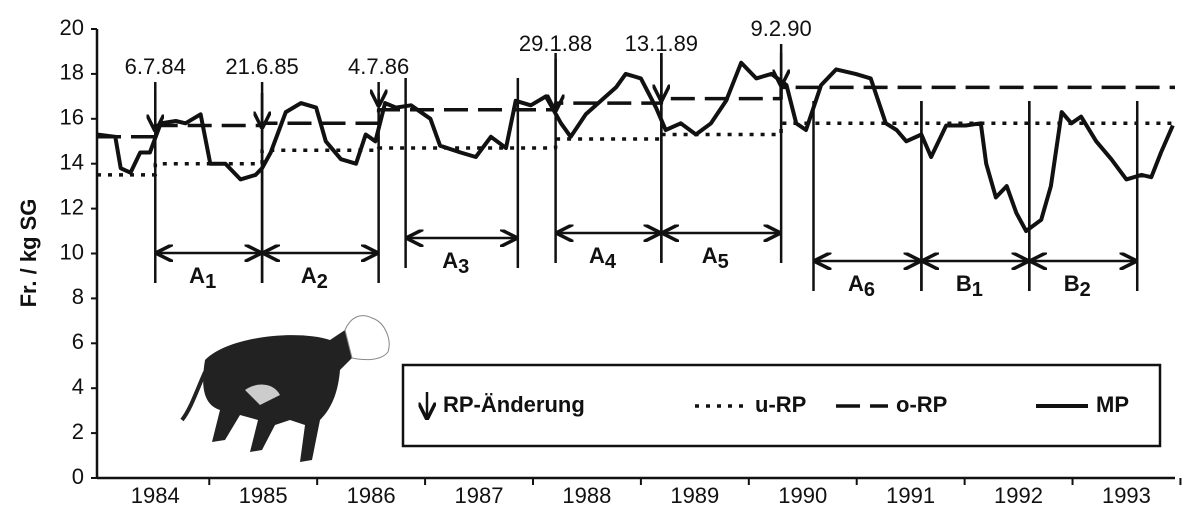  I want to click on legend-box, so click(781, 405).